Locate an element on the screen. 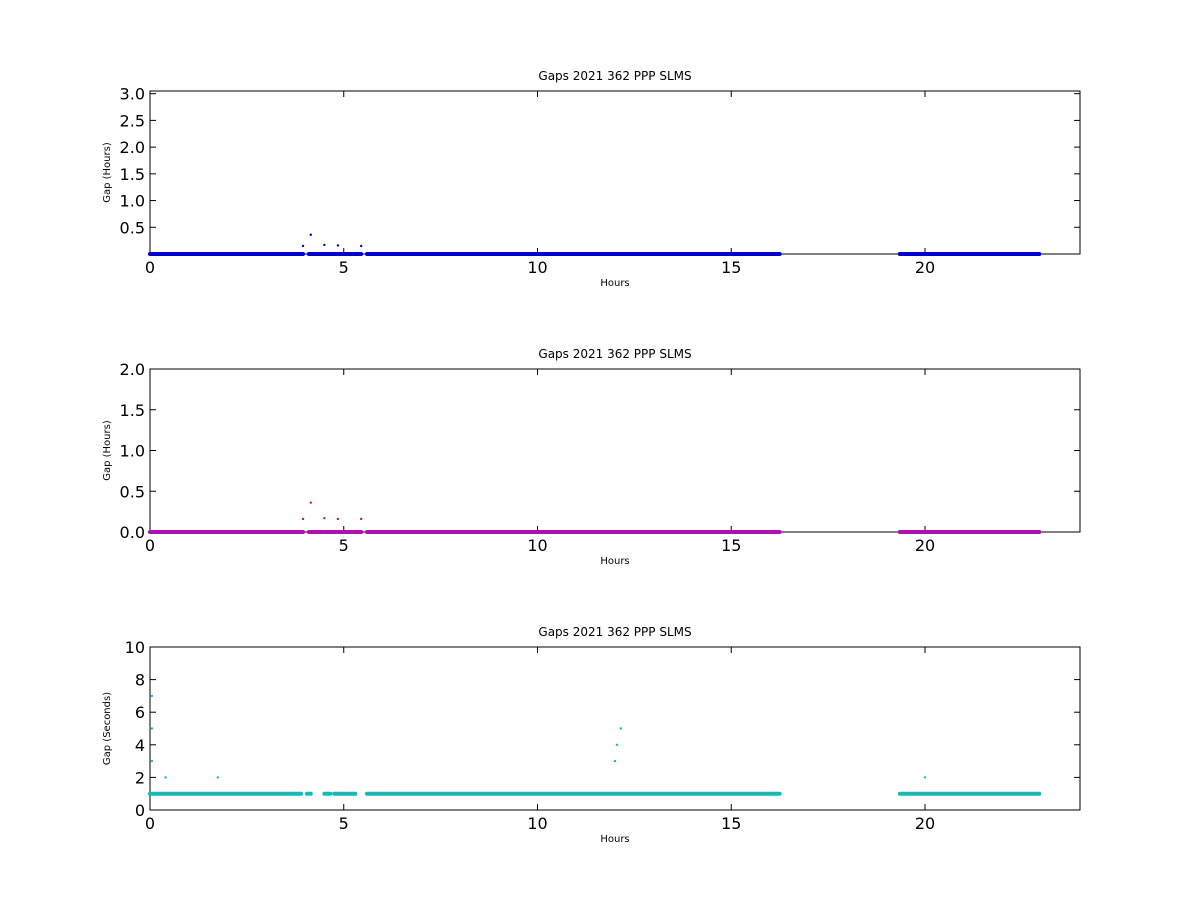 The image size is (1200, 900). y-tick-label: 2.5 is located at coordinates (132, 120).